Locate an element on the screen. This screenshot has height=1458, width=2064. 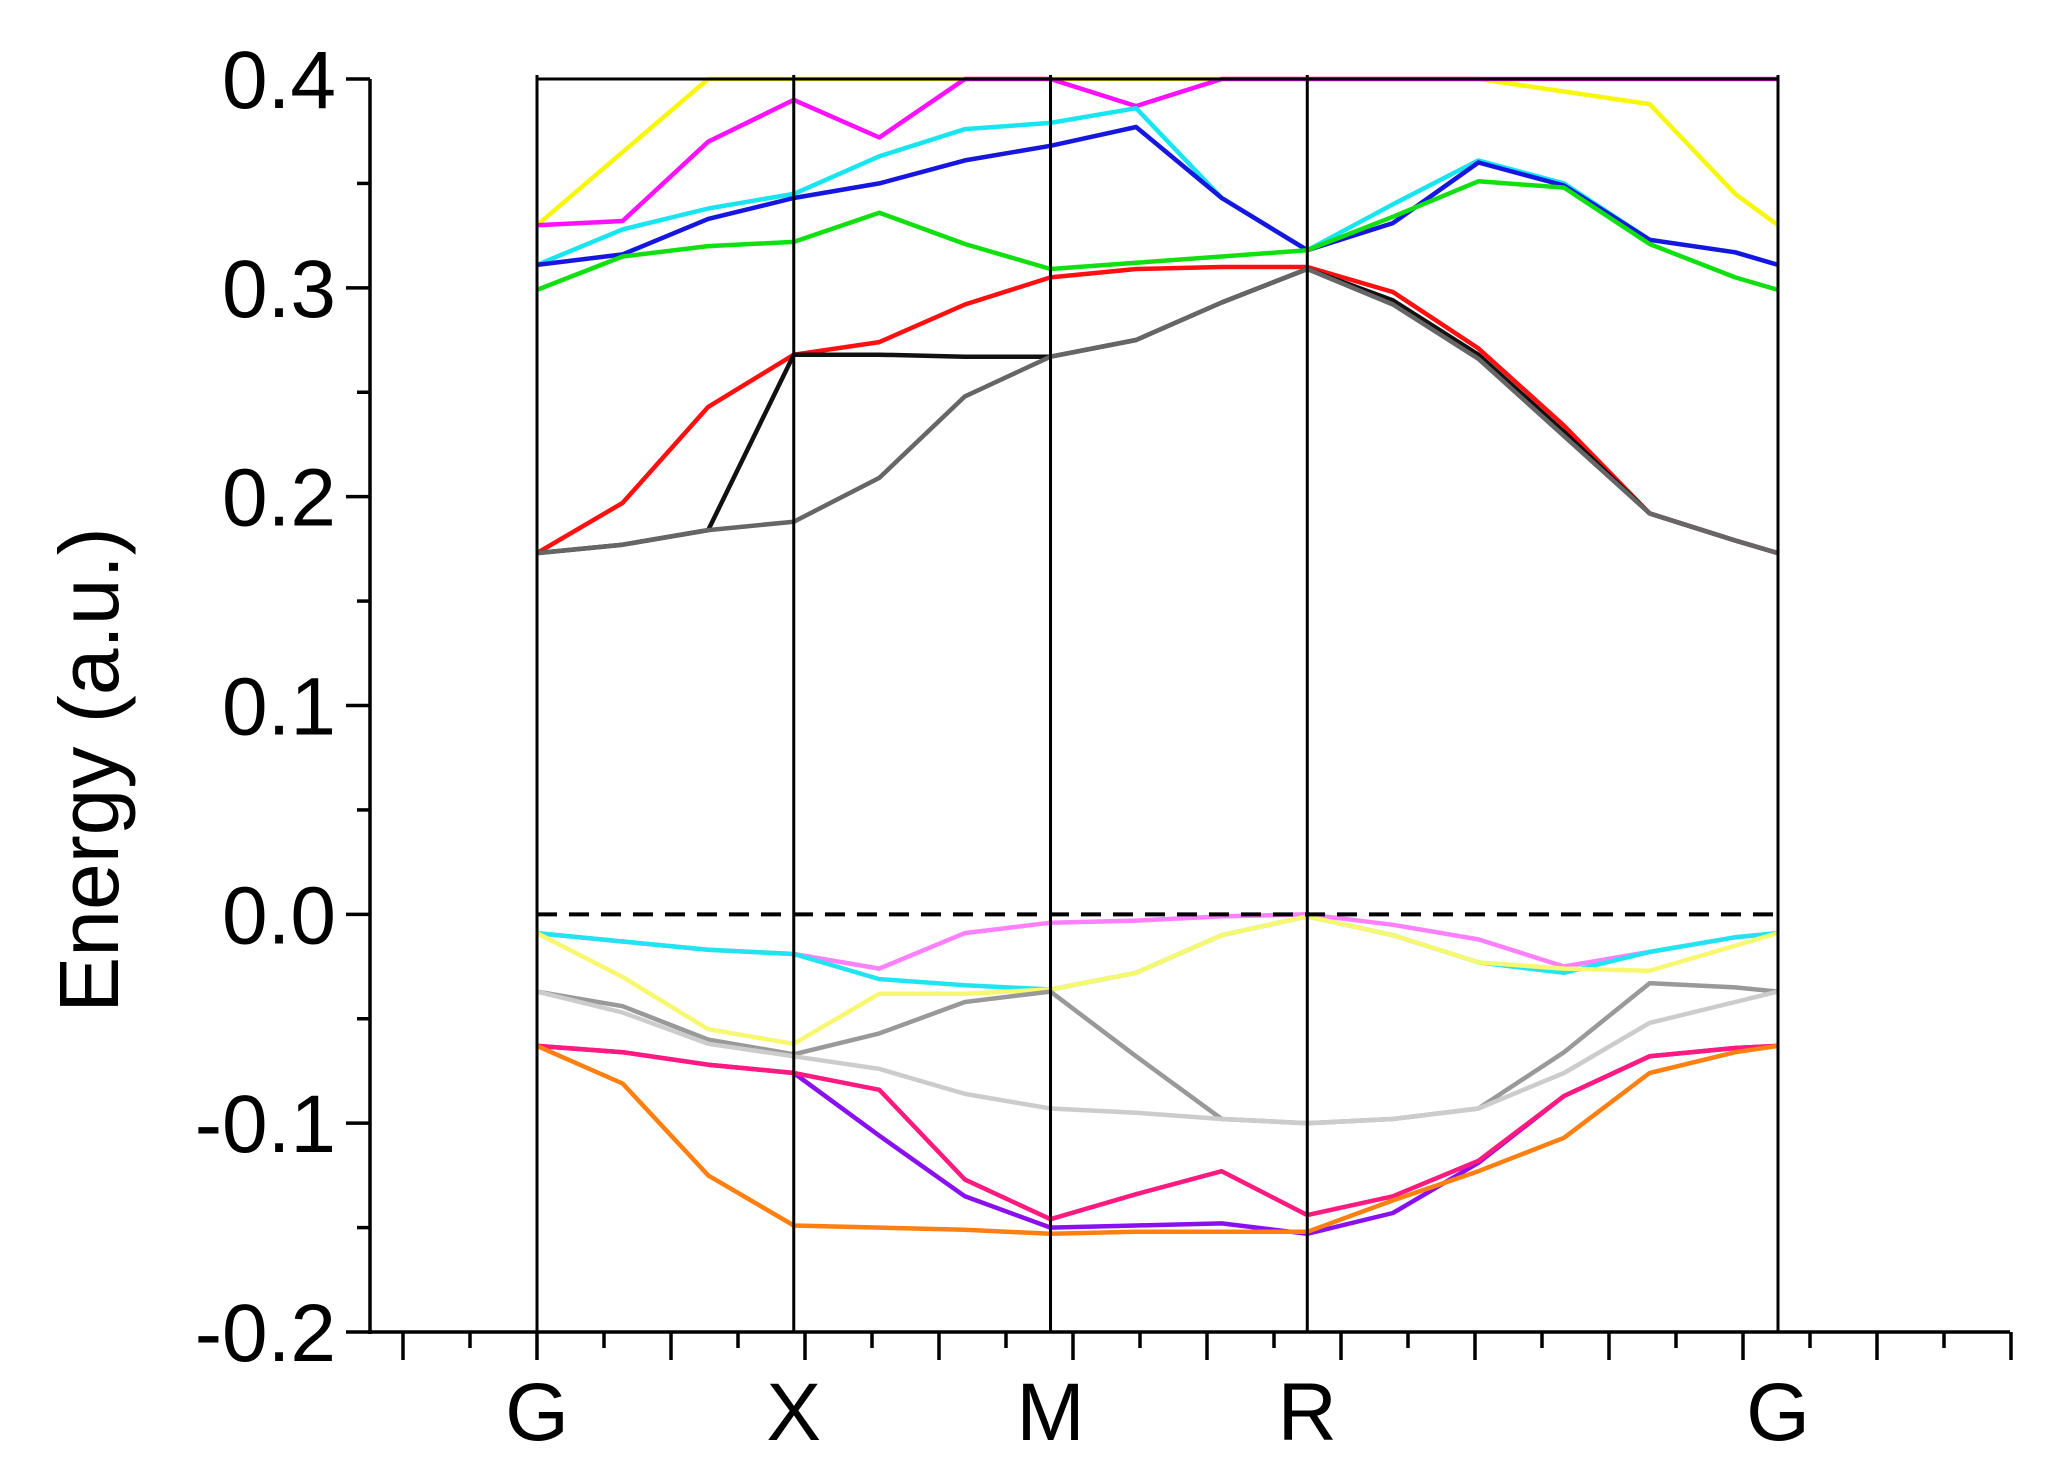
k-point-label: R is located at coordinates (1307, 1412).